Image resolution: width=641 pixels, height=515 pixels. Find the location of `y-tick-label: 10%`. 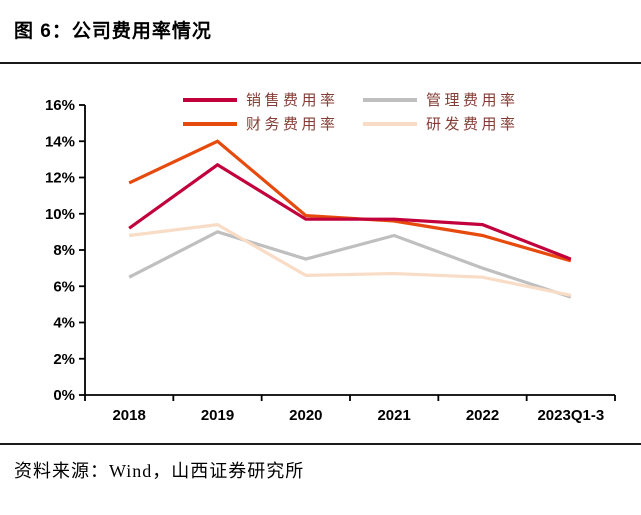

y-tick-label: 10% is located at coordinates (60, 214).